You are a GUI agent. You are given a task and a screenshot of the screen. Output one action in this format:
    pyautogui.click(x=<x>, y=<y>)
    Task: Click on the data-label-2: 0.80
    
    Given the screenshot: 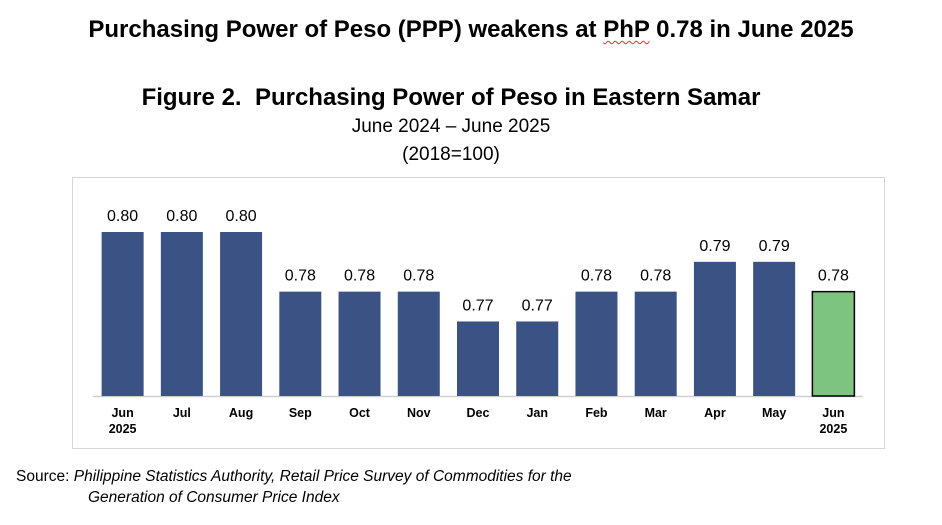 What is the action you would take?
    pyautogui.click(x=241, y=216)
    